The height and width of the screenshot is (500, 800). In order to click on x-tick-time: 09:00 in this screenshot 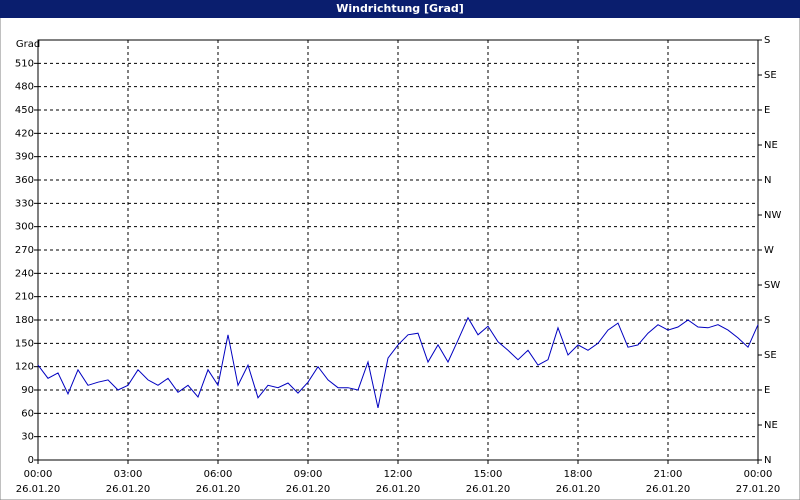, I will do `click(308, 474)`.